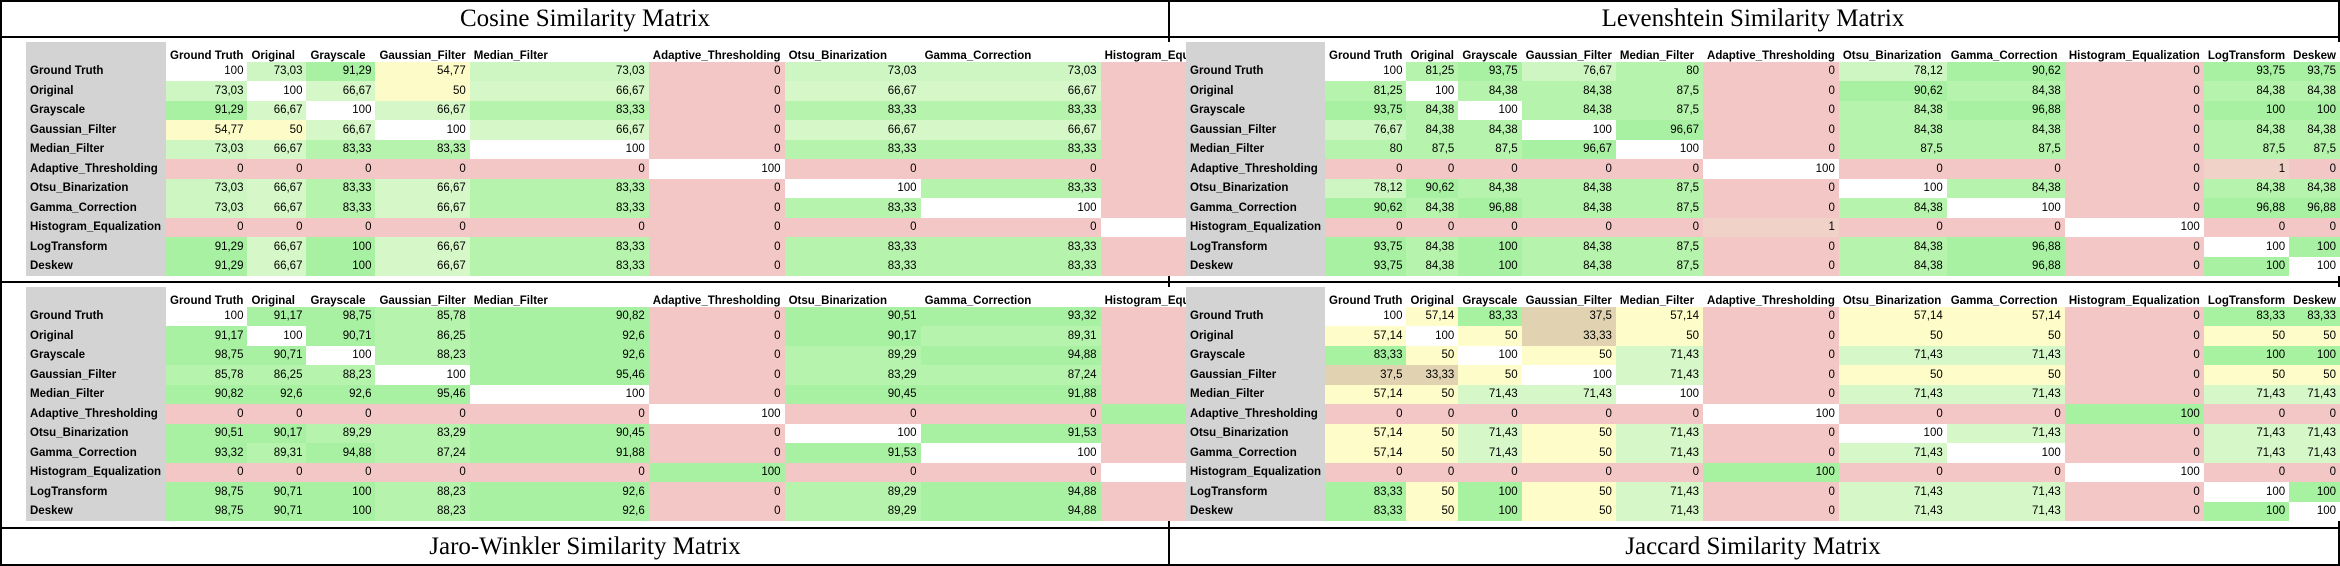  Describe the element at coordinates (1010, 394) in the screenshot. I see `matrix-cell: 91,88` at that location.